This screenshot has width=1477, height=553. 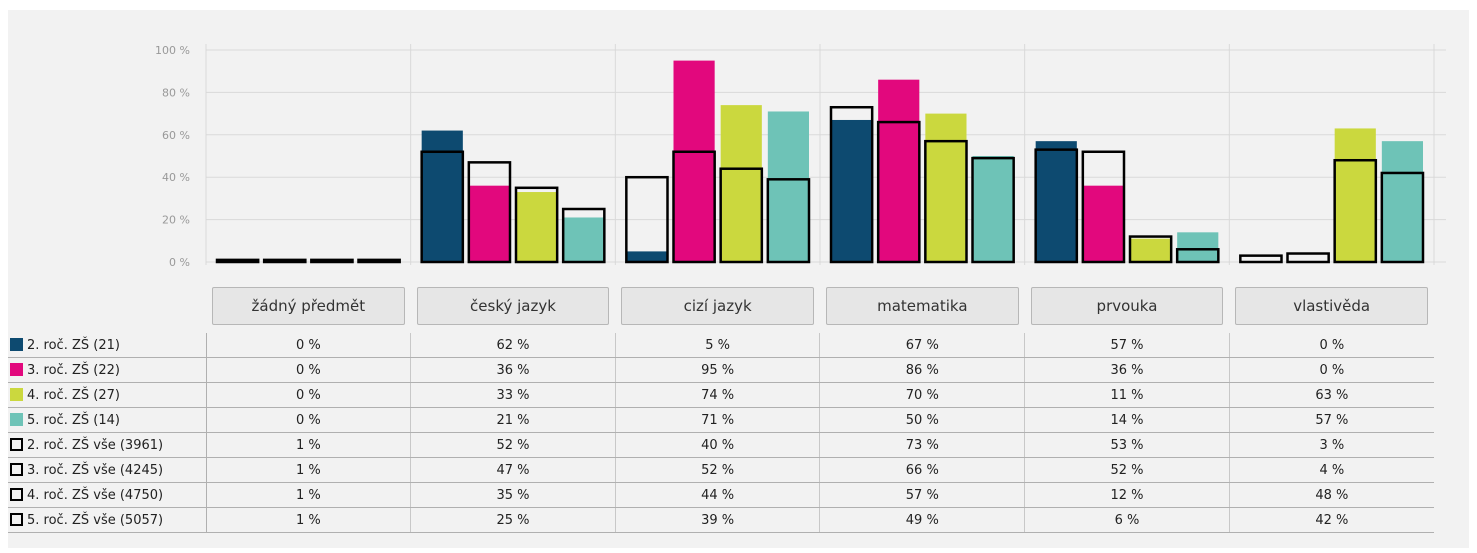 What do you see at coordinates (922, 306) in the screenshot?
I see `category-button-matematika: matematika` at bounding box center [922, 306].